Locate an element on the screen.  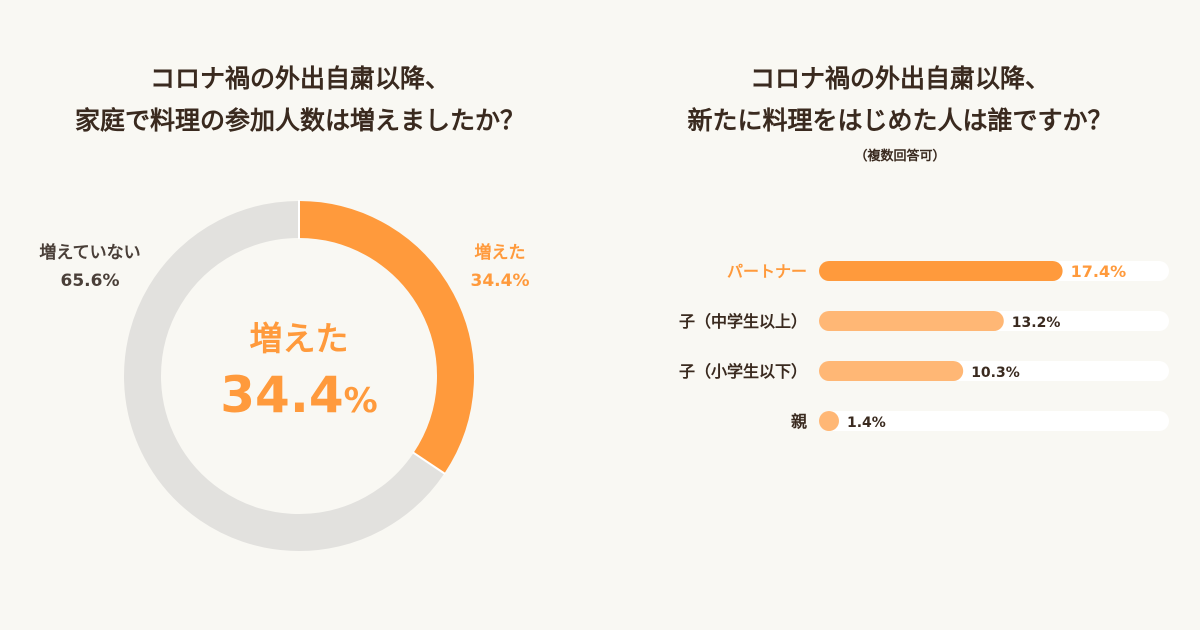
donut-title-line-1: コロナ禍の外出自粛以降、 is located at coordinates (299, 78).